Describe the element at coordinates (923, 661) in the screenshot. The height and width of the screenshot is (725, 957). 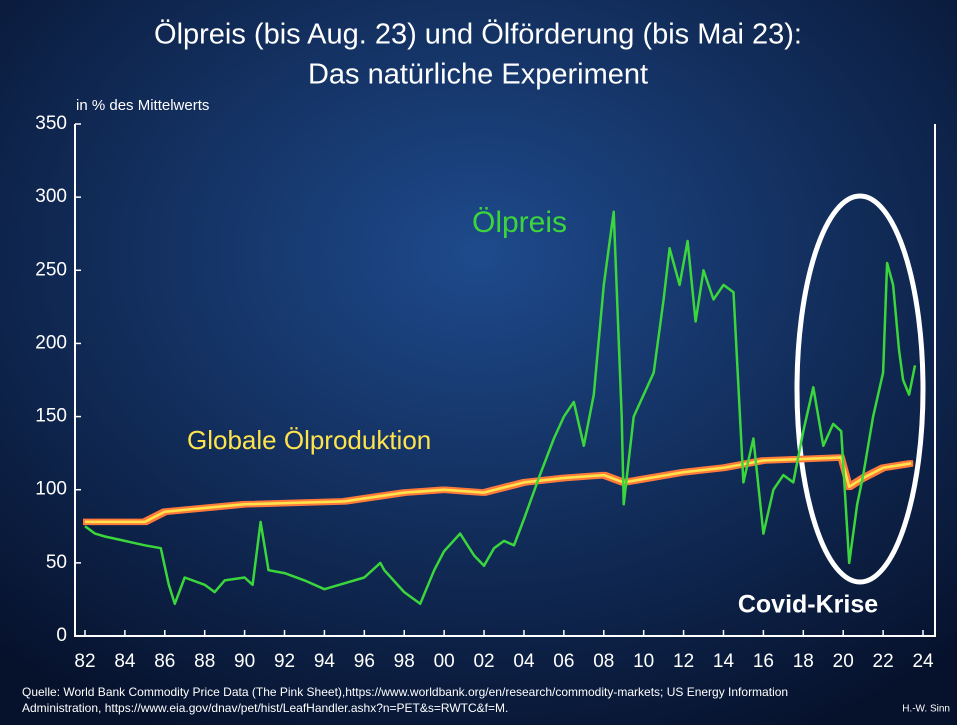
I see `x-tick-label: 24` at that location.